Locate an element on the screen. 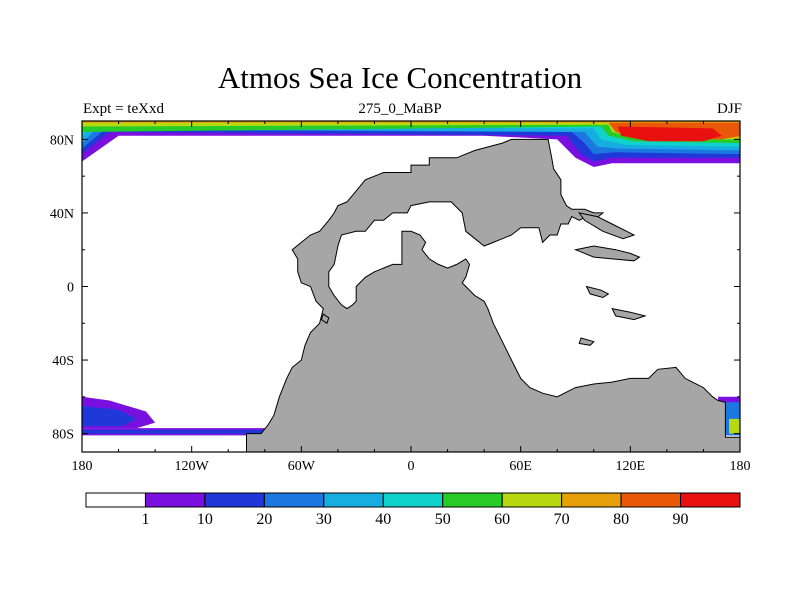 The width and height of the screenshot is (800, 600). y-tick-label: 40N is located at coordinates (62, 214).